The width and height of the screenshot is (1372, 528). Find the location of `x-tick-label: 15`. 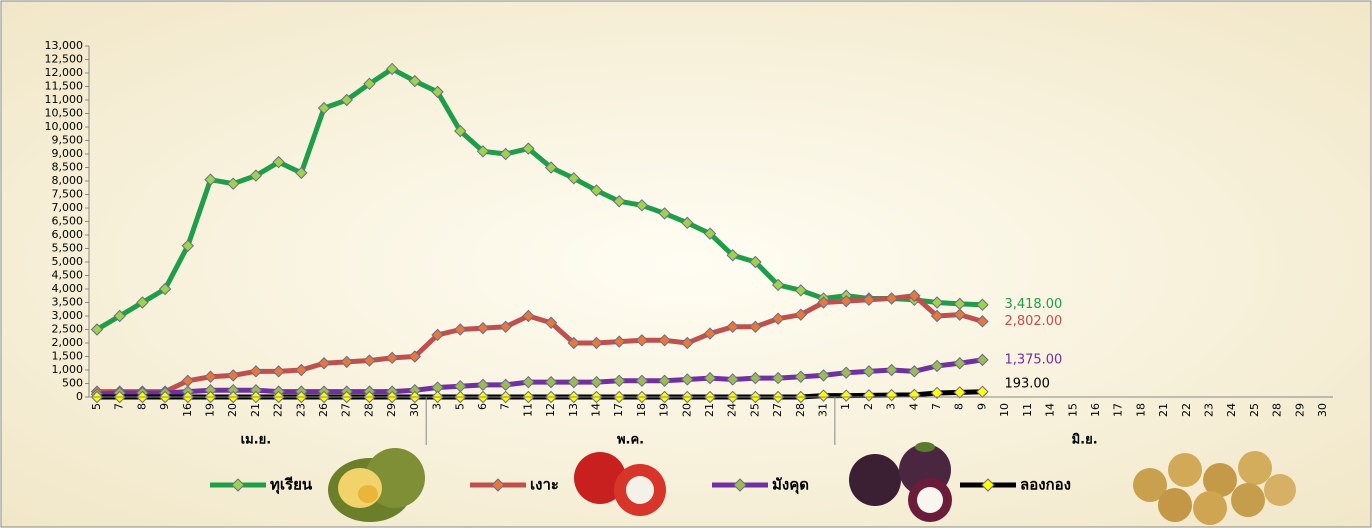

x-tick-label: 15 is located at coordinates (1072, 410).